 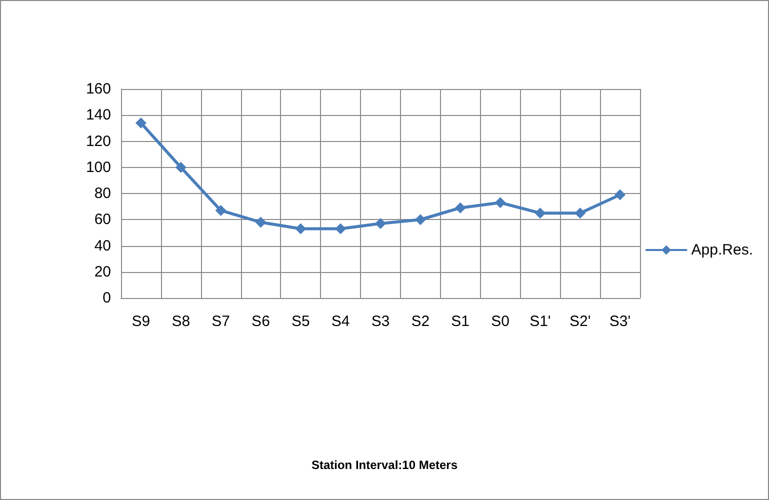 I want to click on x-tick-label: S5, so click(x=300, y=321).